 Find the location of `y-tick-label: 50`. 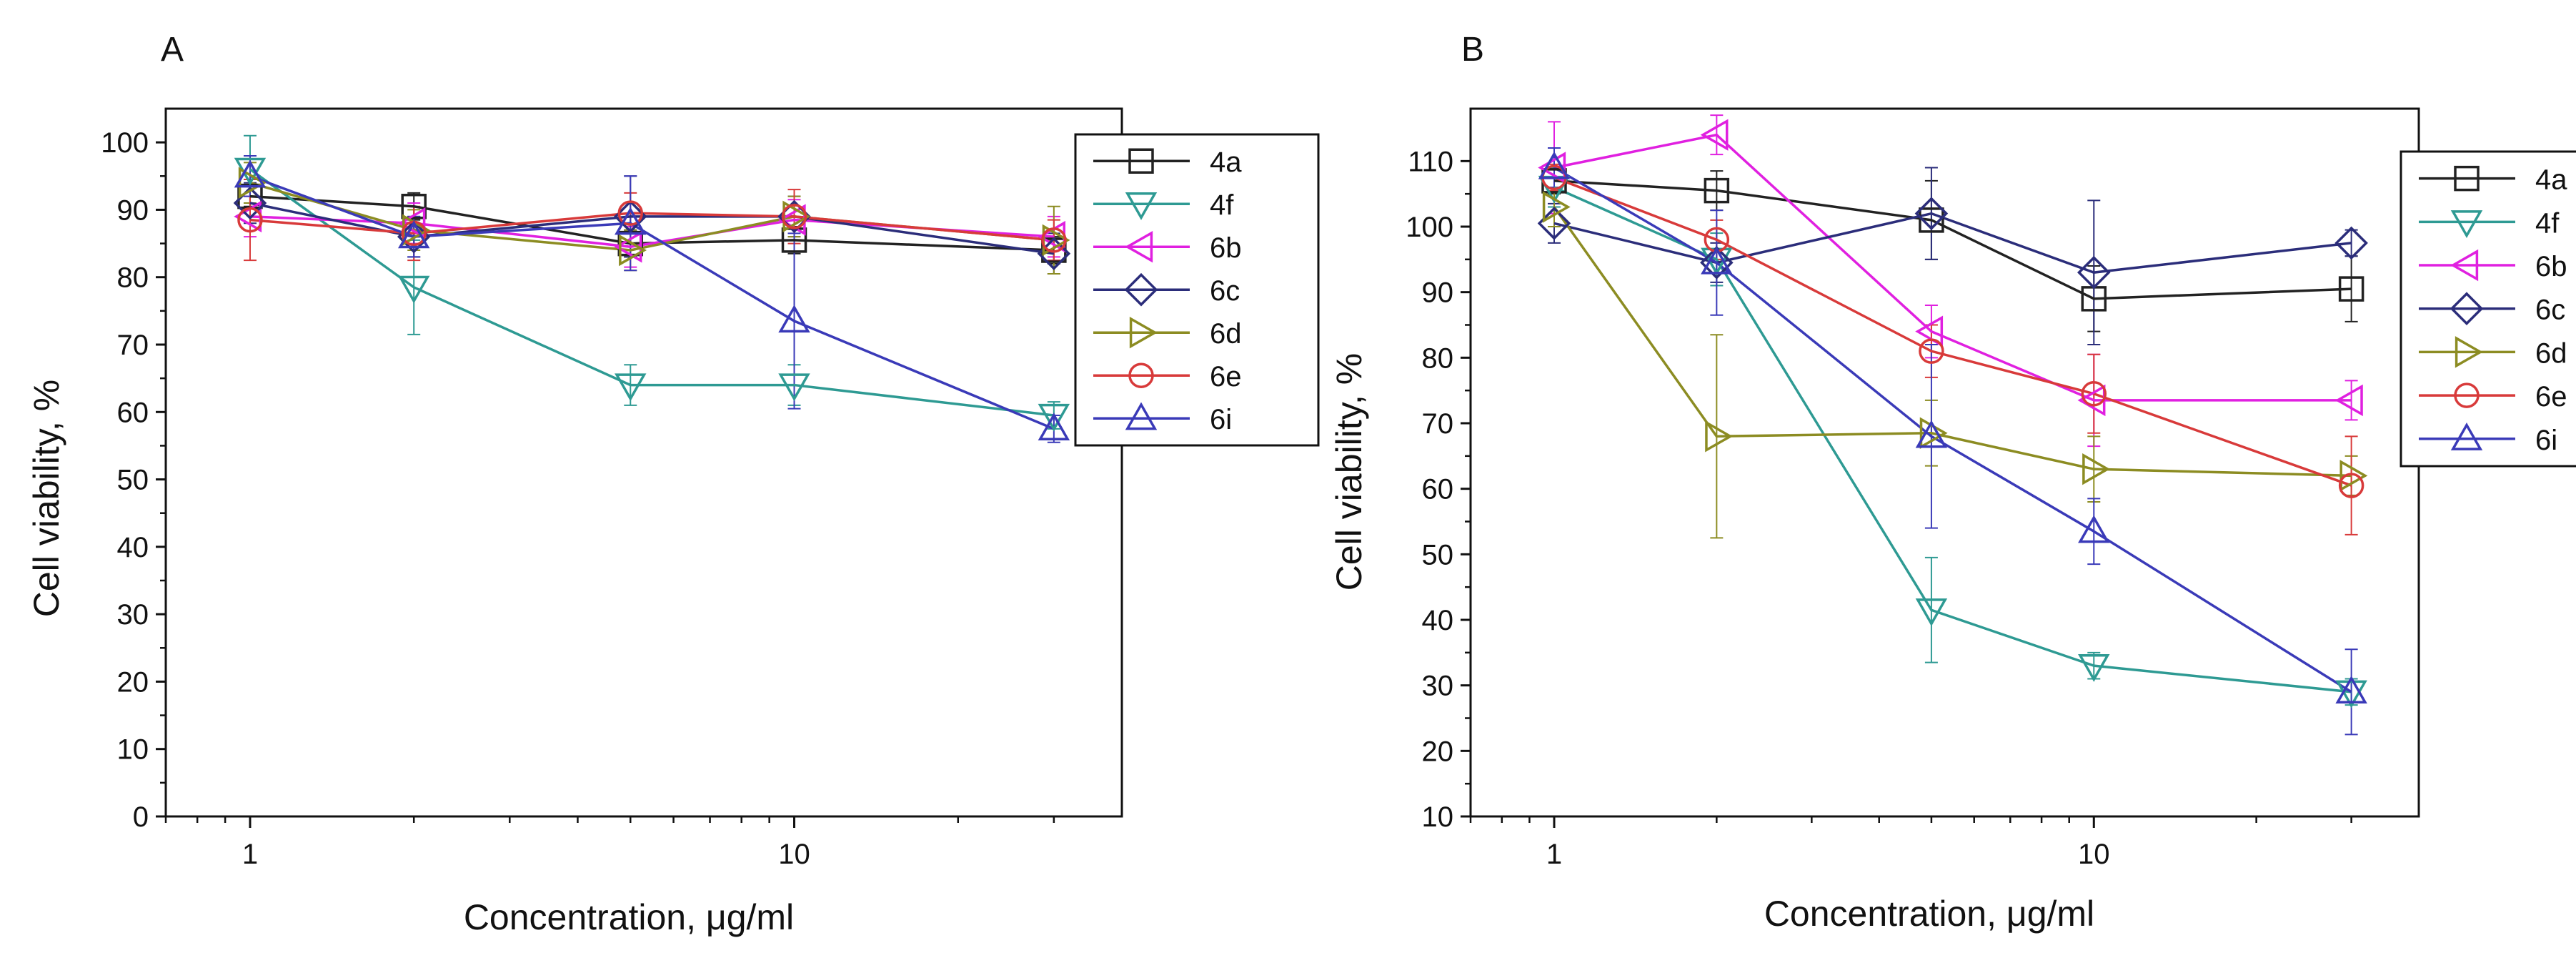

y-tick-label: 50 is located at coordinates (1438, 555).